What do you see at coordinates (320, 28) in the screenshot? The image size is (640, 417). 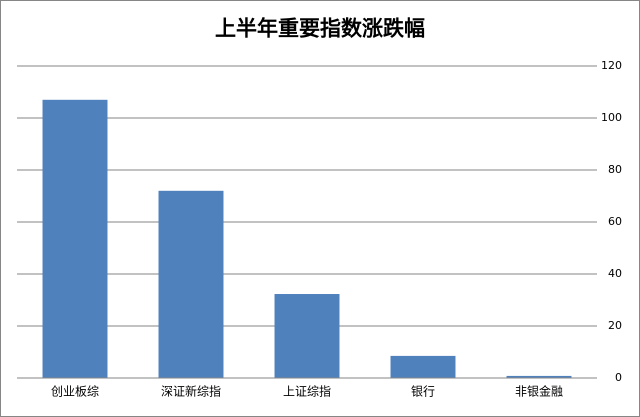 I see `chart-title: 上半年重要指数涨跌幅` at bounding box center [320, 28].